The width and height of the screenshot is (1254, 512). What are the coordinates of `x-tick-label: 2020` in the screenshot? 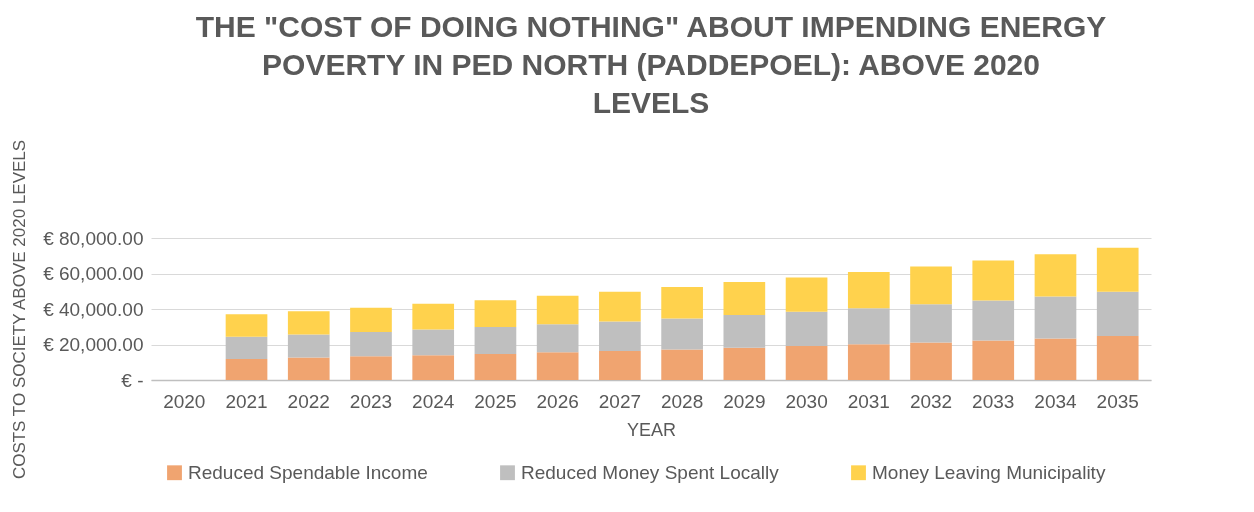 It's located at (184, 401).